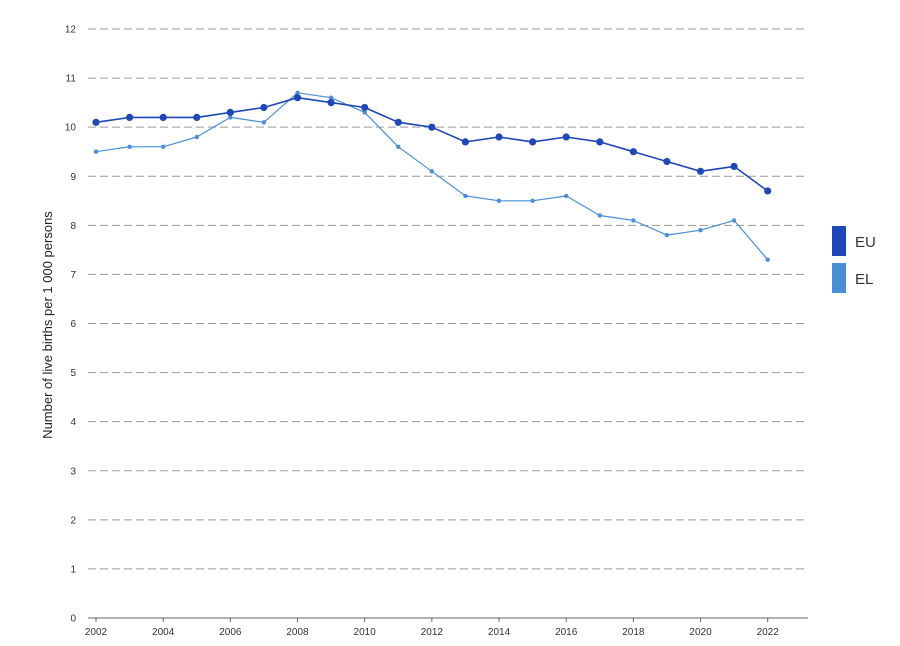 The height and width of the screenshot is (646, 900). What do you see at coordinates (96, 632) in the screenshot?
I see `x-tick-label: 2002` at bounding box center [96, 632].